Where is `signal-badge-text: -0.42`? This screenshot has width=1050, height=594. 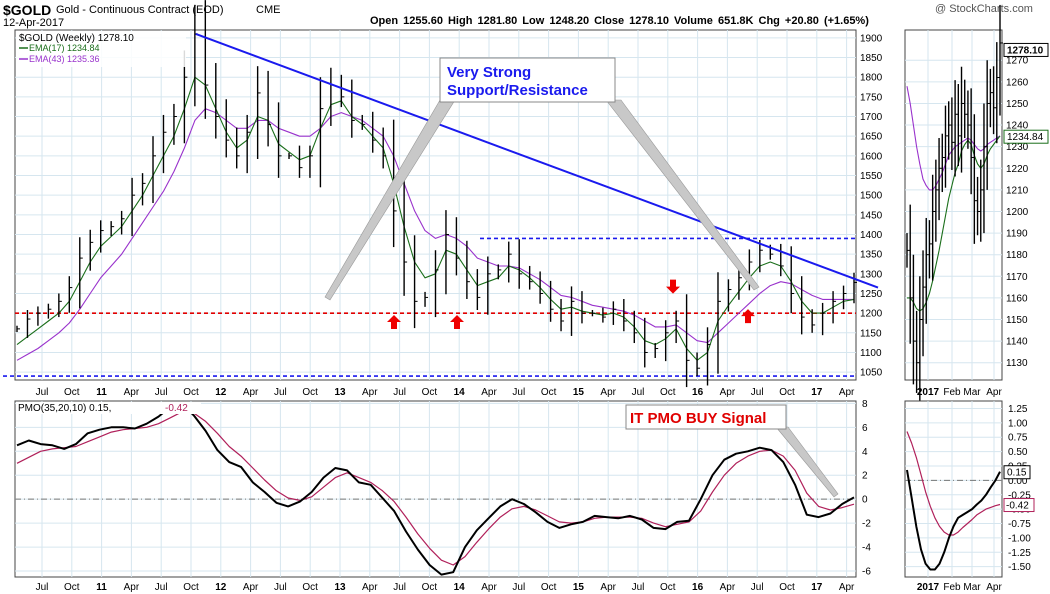 signal-badge-text: -0.42 is located at coordinates (1017, 506).